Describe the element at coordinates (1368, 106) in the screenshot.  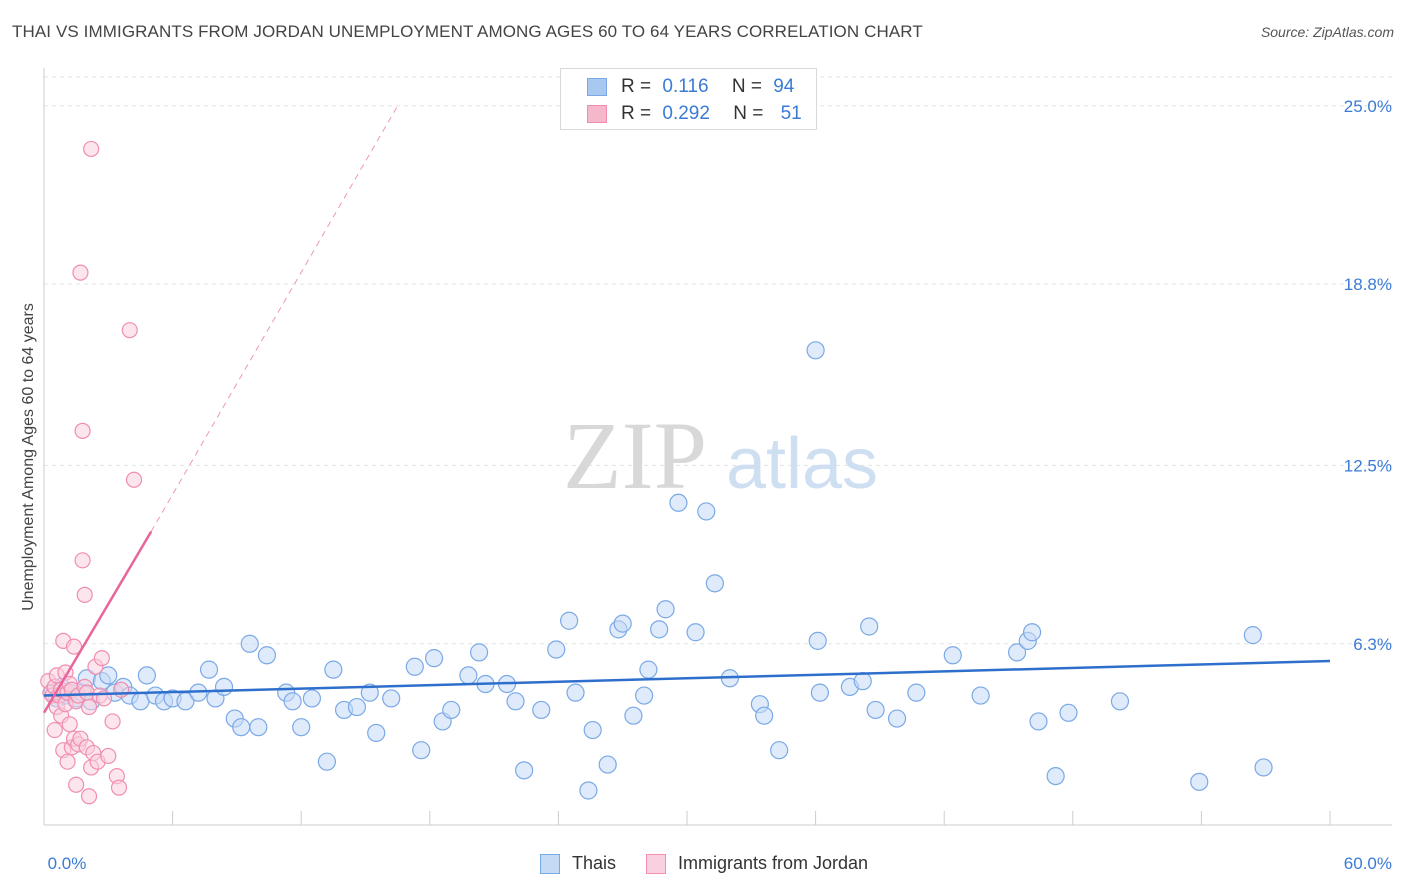
I see `y-tick-label: 25.0%` at that location.